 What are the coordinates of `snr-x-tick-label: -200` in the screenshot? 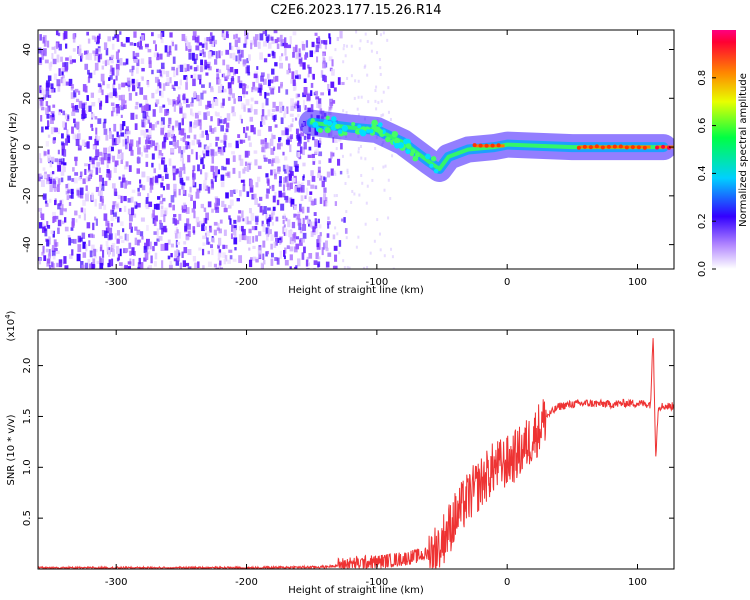 It's located at (246, 582).